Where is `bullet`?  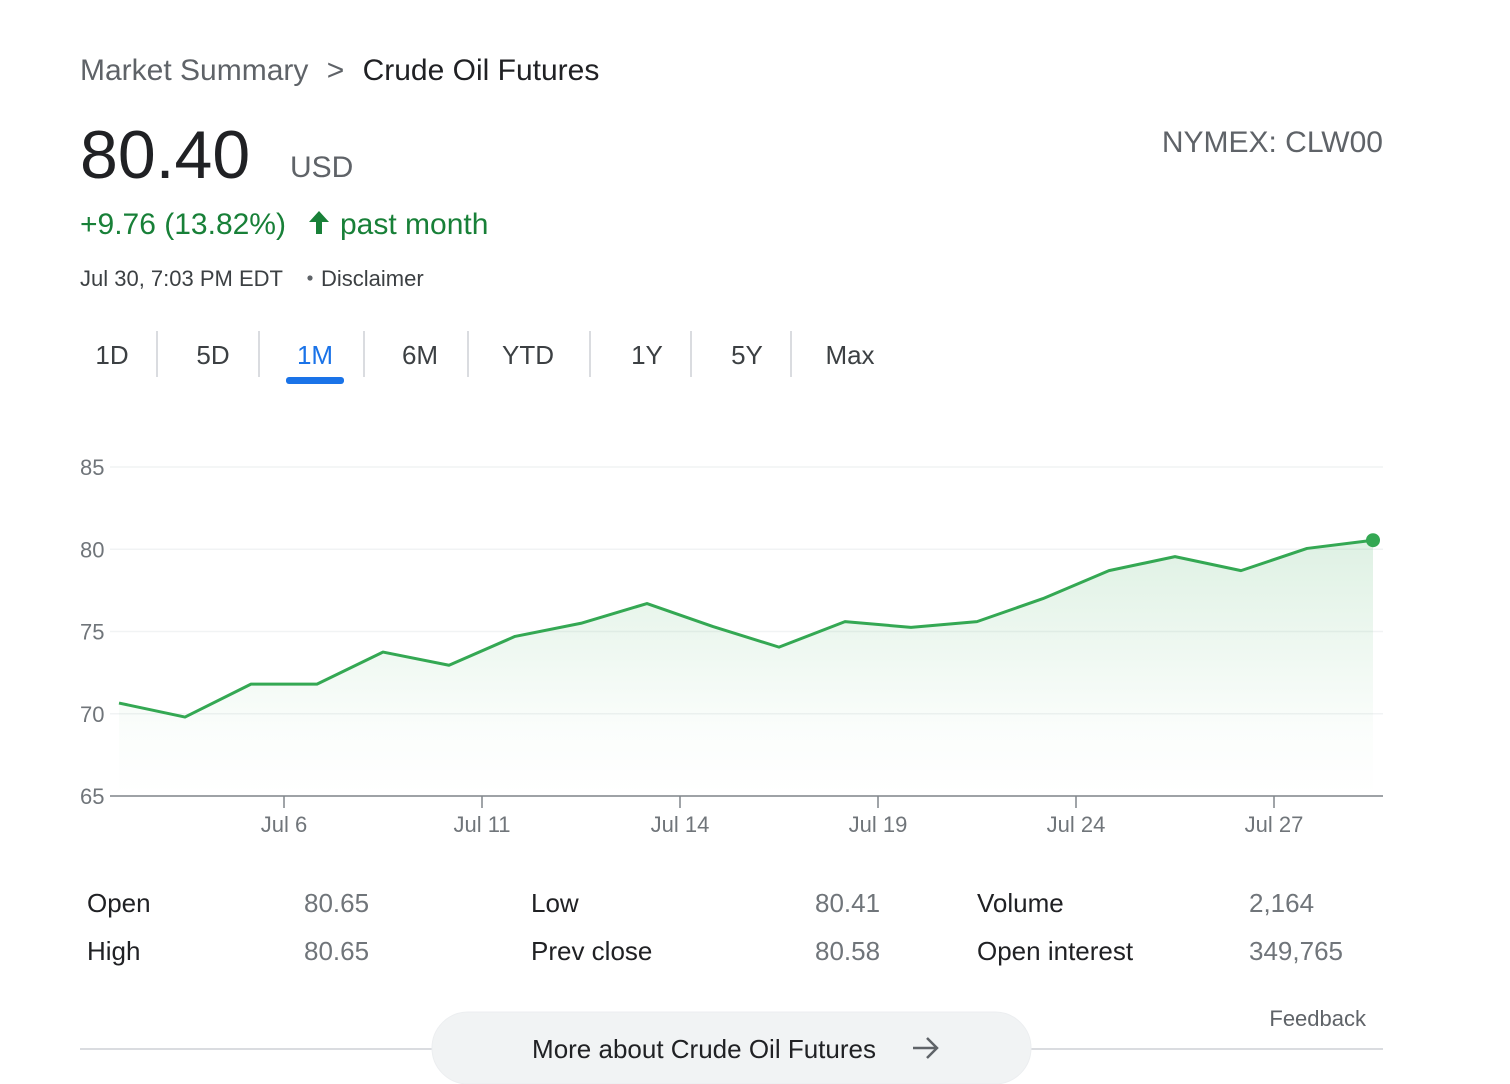 bullet is located at coordinates (310, 278).